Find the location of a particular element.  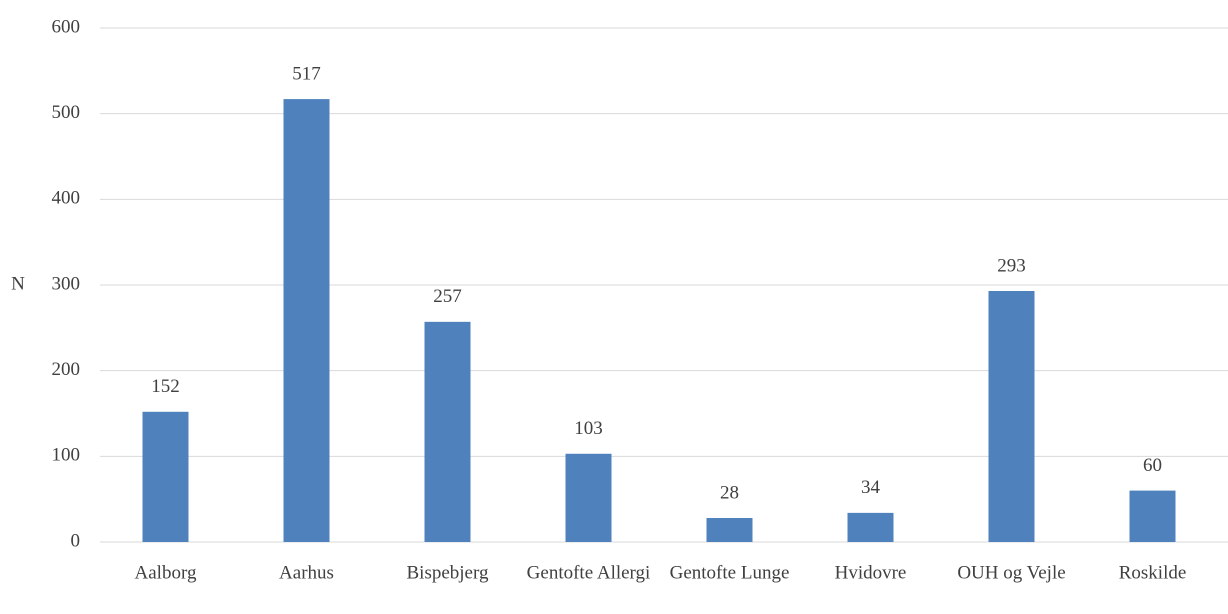

y-tick-label: 300 is located at coordinates (66, 283).